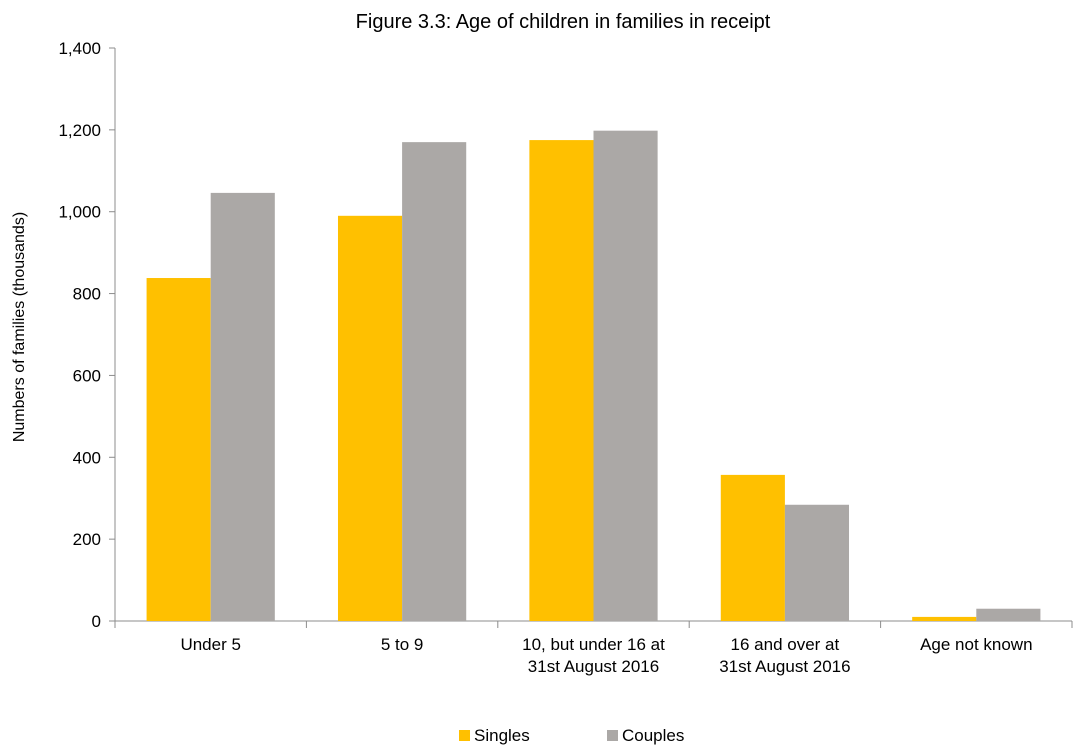 The image size is (1080, 753). What do you see at coordinates (87, 335) in the screenshot?
I see `y-axis: 0 200 400 600 800 1,000 1,200 1,400` at bounding box center [87, 335].